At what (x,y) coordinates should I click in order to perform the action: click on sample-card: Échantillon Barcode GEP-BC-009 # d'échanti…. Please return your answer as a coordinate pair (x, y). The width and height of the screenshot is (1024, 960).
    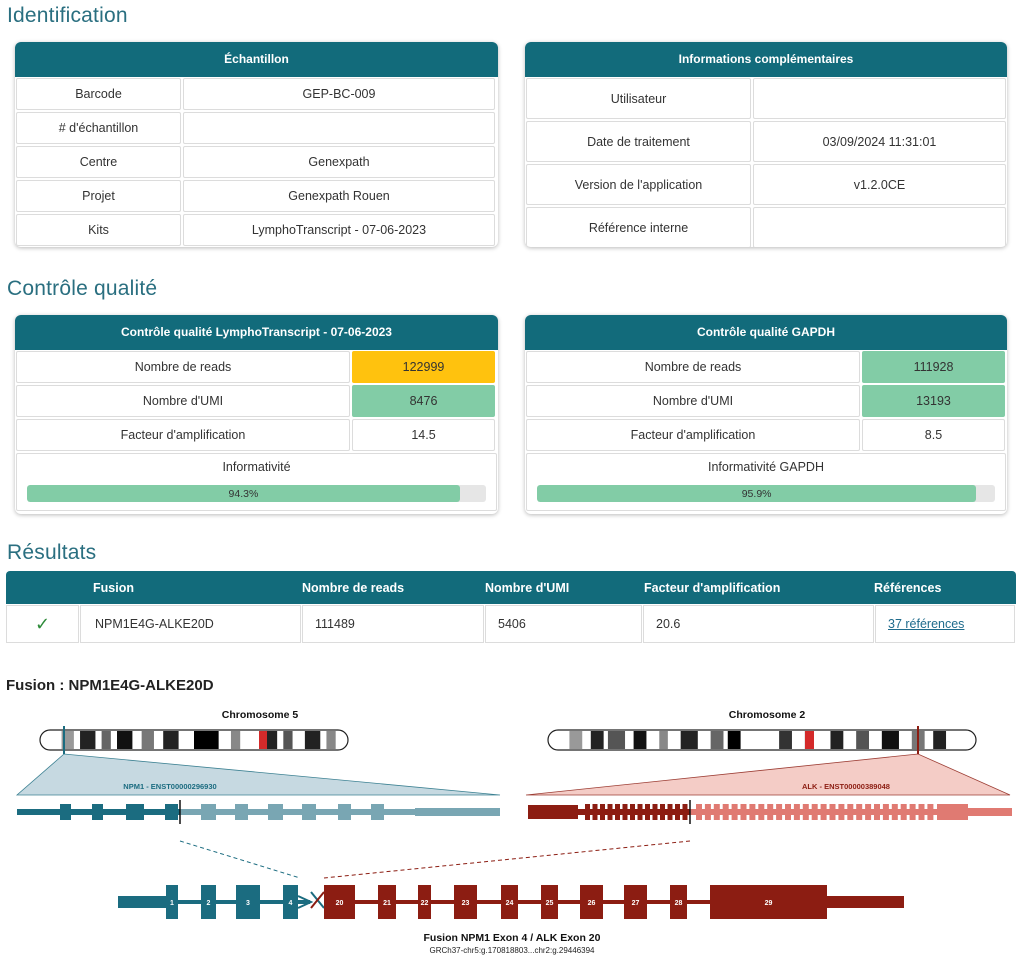
    Looking at the image, I should click on (256, 144).